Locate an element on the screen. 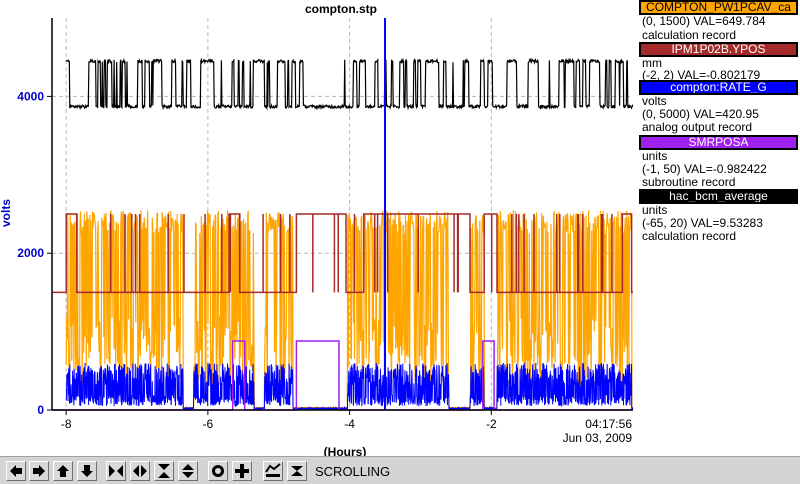  x-axis-label: (Hours) is located at coordinates (345, 452).